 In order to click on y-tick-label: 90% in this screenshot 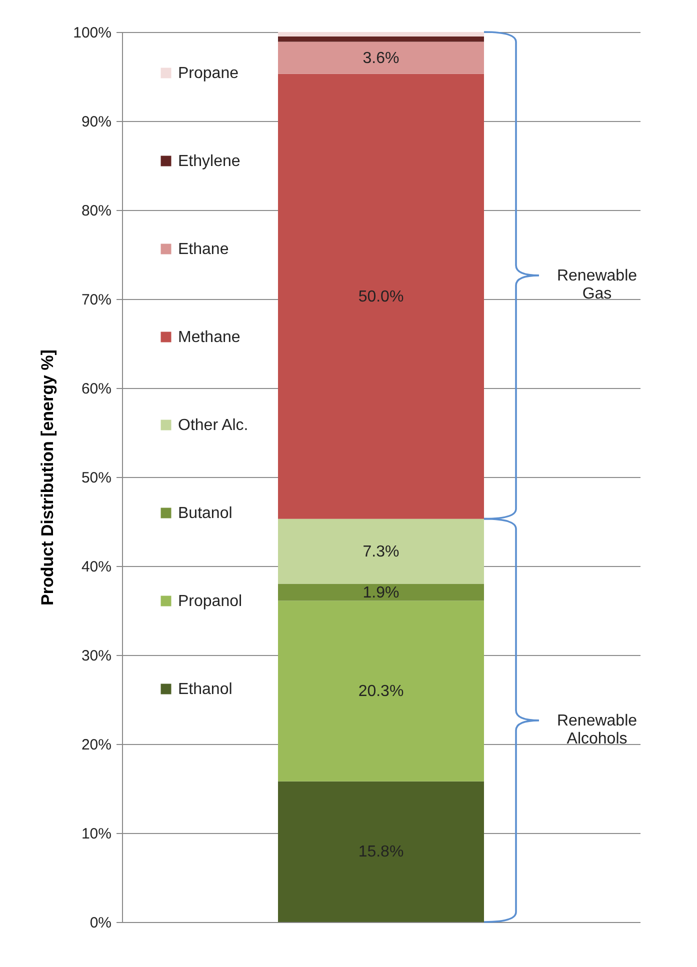, I will do `click(96, 122)`.